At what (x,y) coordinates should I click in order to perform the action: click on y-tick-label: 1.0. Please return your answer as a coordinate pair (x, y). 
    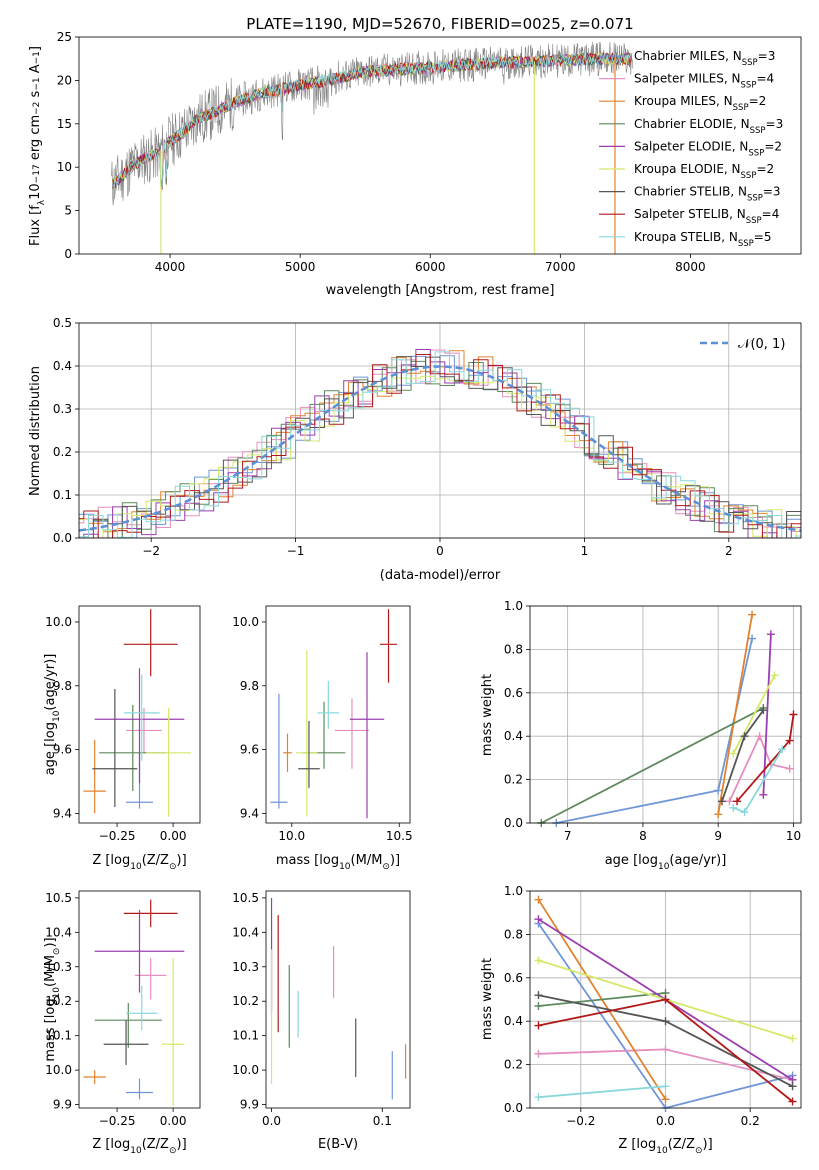
    Looking at the image, I should click on (513, 891).